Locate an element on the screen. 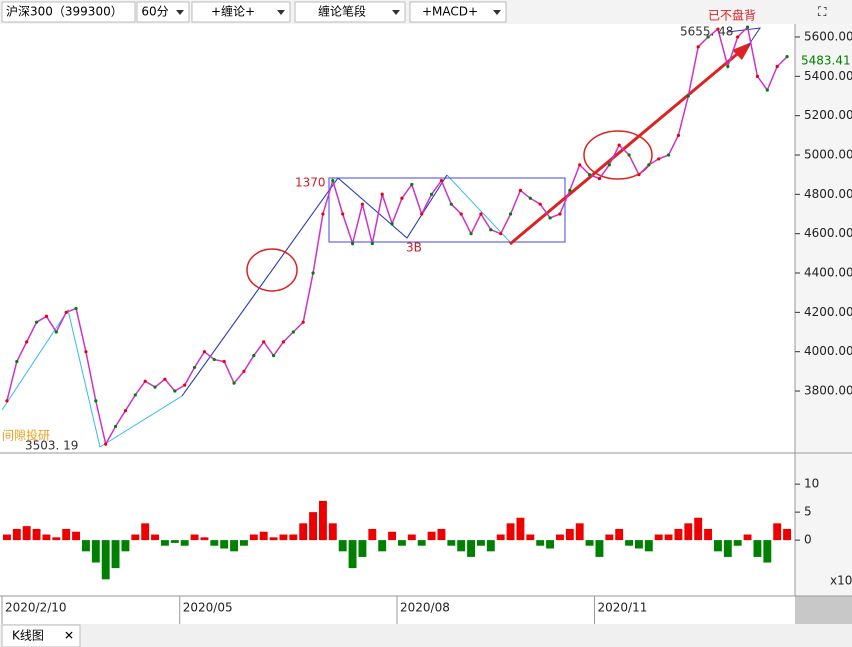 The image size is (852, 647). tab-close: ✕ is located at coordinates (69, 636).